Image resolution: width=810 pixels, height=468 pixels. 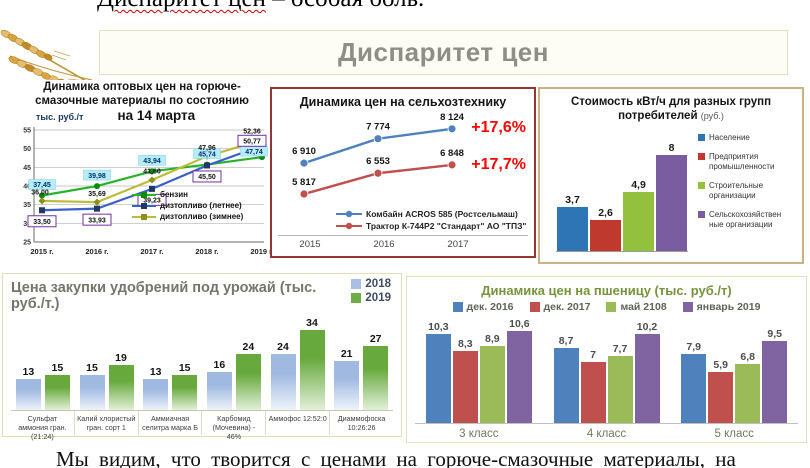 I want to click on slide-title: Диспаритет цен, so click(x=443, y=52).